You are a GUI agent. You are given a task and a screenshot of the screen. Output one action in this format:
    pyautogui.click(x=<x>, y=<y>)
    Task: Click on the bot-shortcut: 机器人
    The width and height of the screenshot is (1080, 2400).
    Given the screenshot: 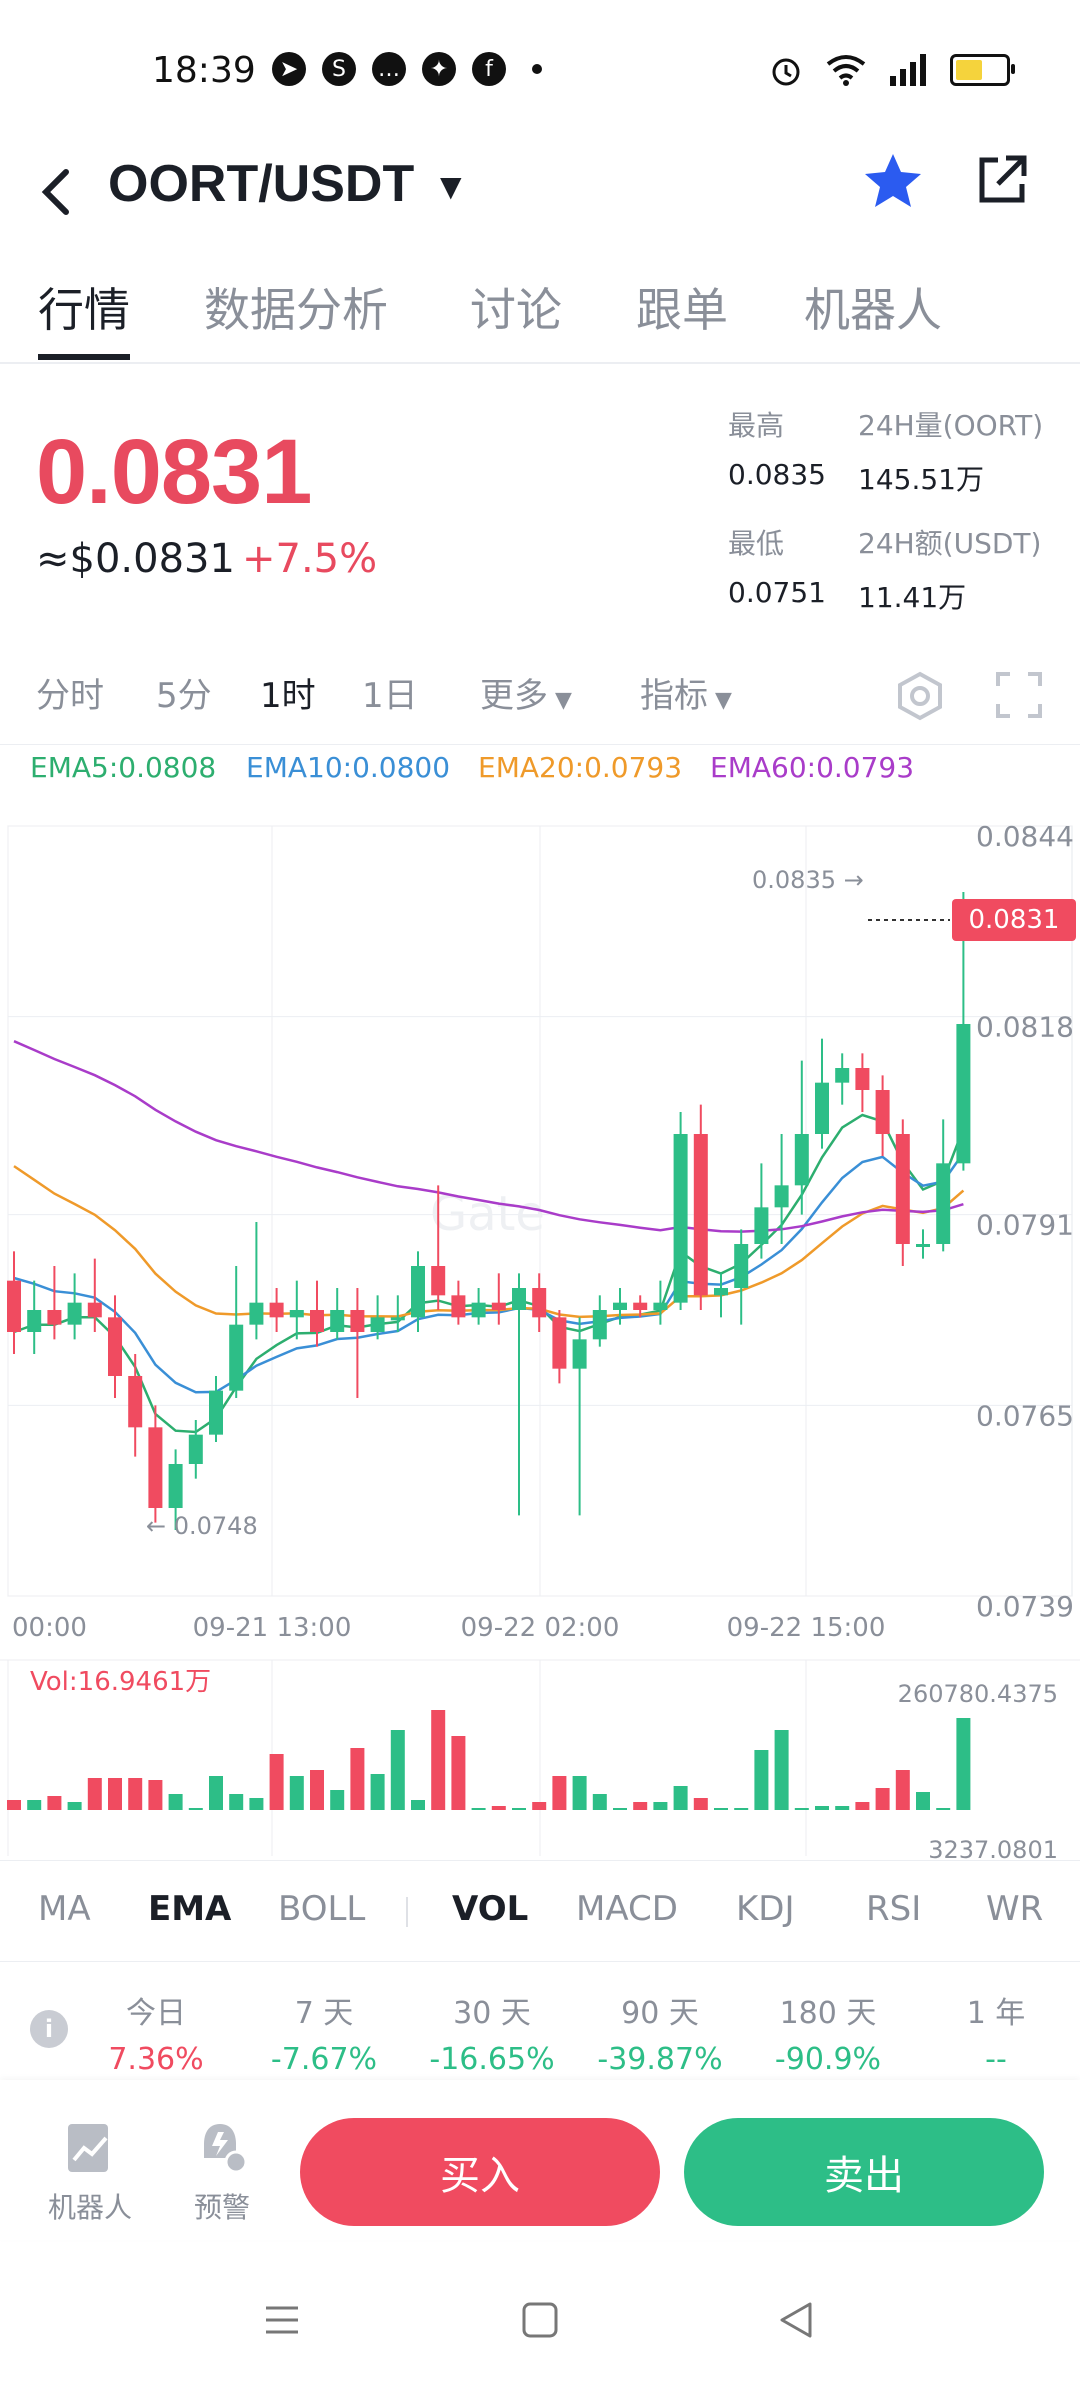 What is the action you would take?
    pyautogui.click(x=90, y=2173)
    